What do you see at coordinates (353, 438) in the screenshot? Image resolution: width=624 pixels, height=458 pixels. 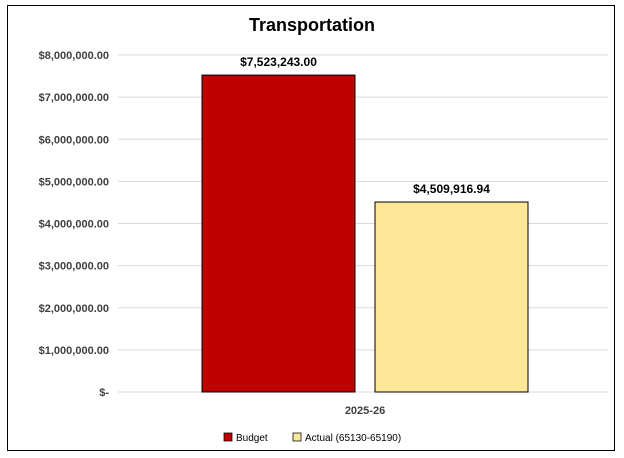 I see `legend-label: Actual (65130-65190)` at bounding box center [353, 438].